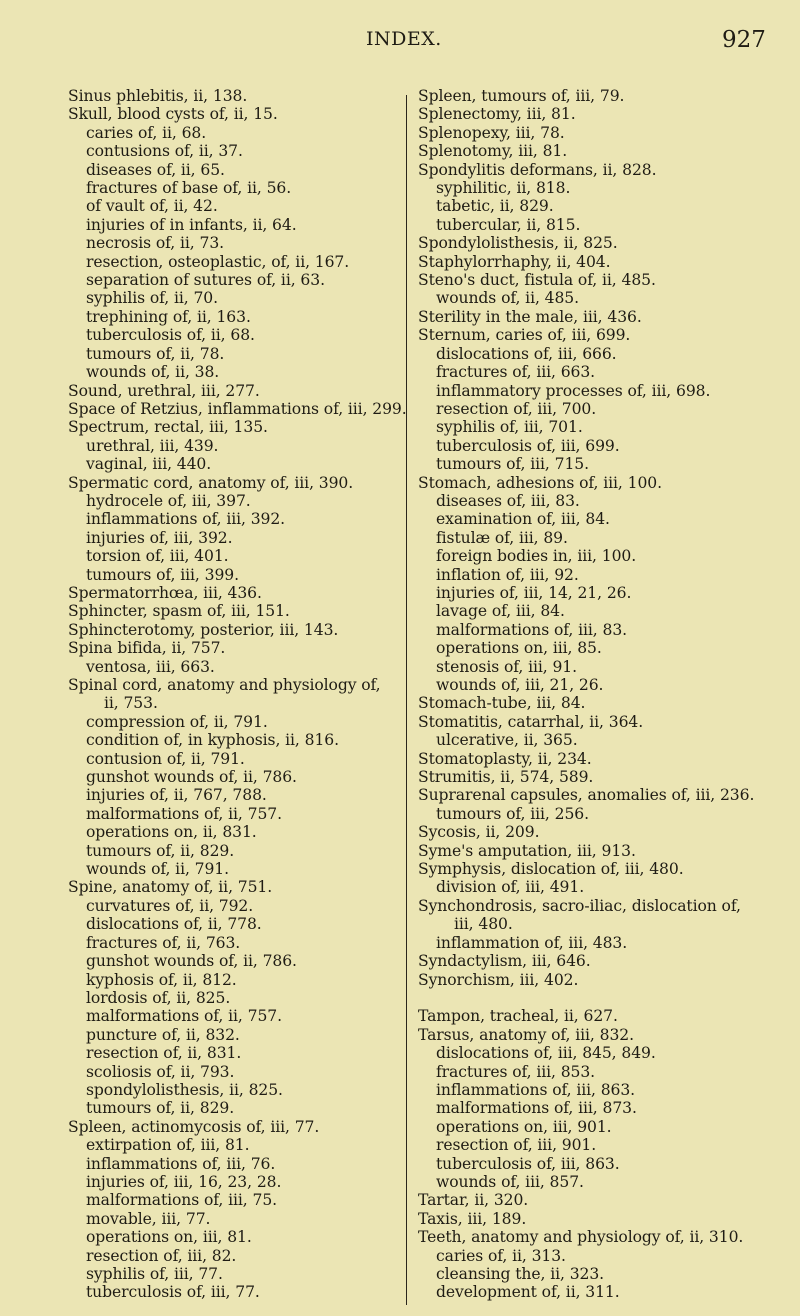 The width and height of the screenshot is (800, 1316). What do you see at coordinates (506, 777) in the screenshot?
I see `index-entry: Strumitis, ii, 574, 589.` at bounding box center [506, 777].